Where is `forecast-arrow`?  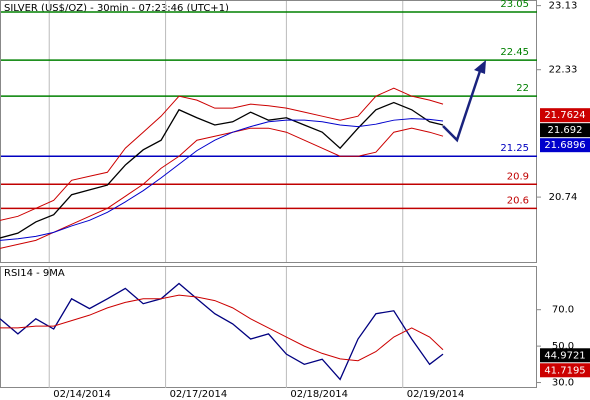
forecast-arrow is located at coordinates (464, 101).